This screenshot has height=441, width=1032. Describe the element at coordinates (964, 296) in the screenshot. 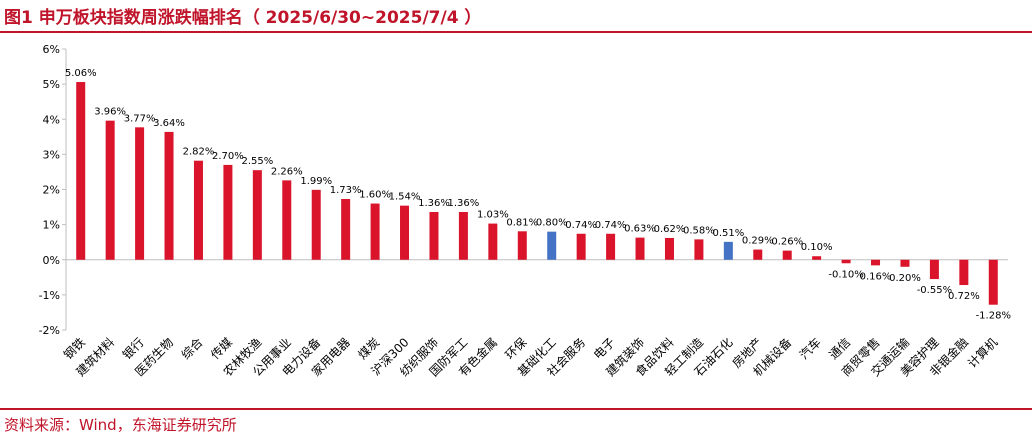

I see `data-label: 0.72%` at that location.